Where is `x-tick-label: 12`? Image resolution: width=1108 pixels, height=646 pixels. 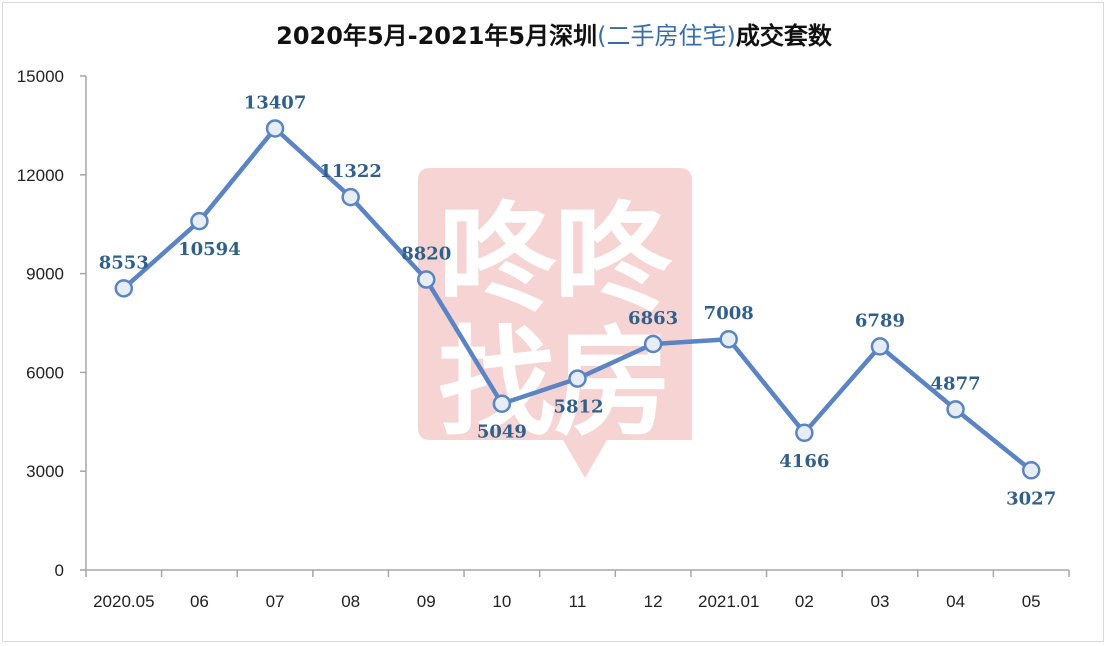 x-tick-label: 12 is located at coordinates (653, 601).